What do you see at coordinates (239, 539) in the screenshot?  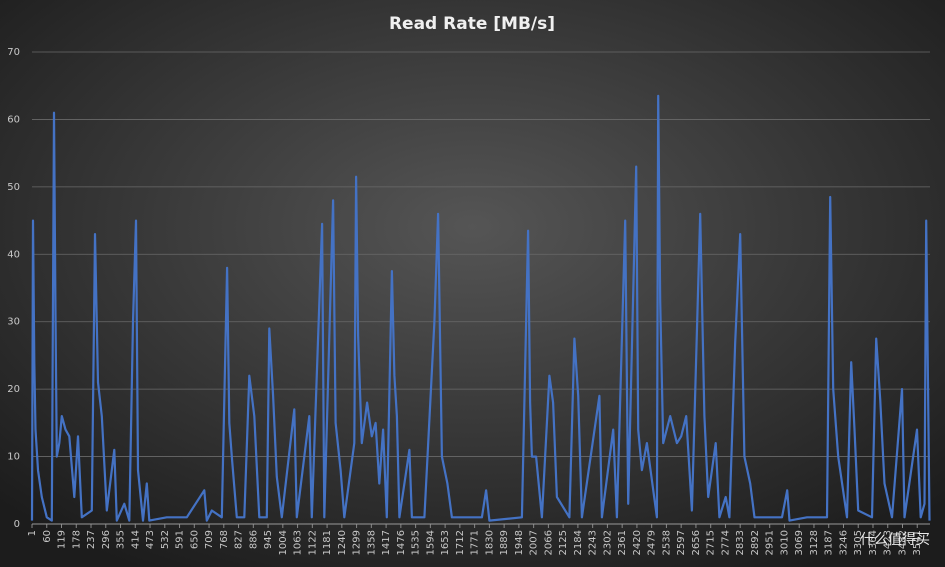 I see `x-tick-label: 827` at bounding box center [239, 539].